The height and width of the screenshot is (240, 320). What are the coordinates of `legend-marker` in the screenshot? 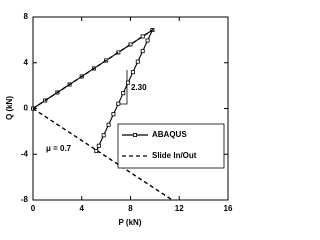 It's located at (134, 134).